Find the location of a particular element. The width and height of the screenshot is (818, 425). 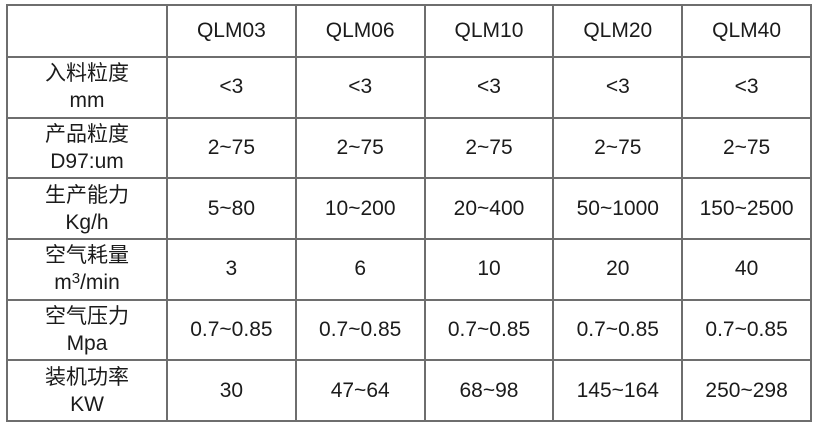

table-row: 生产能力 Kg/h 5~80 10~200 20~400 50~1000 150~2500 is located at coordinates (409, 208).